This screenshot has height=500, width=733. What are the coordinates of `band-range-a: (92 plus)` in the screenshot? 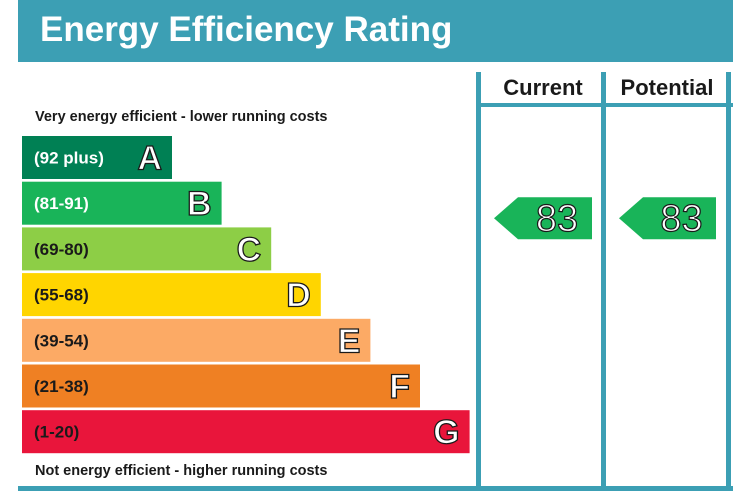 It's located at (69, 158).